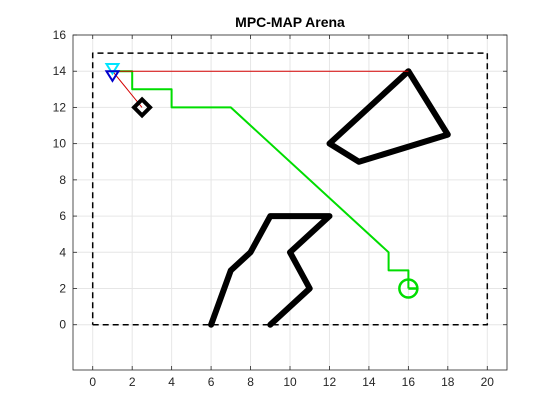 Image resolution: width=560 pixels, height=420 pixels. Describe the element at coordinates (488, 382) in the screenshot. I see `x-tick-label: 20` at that location.